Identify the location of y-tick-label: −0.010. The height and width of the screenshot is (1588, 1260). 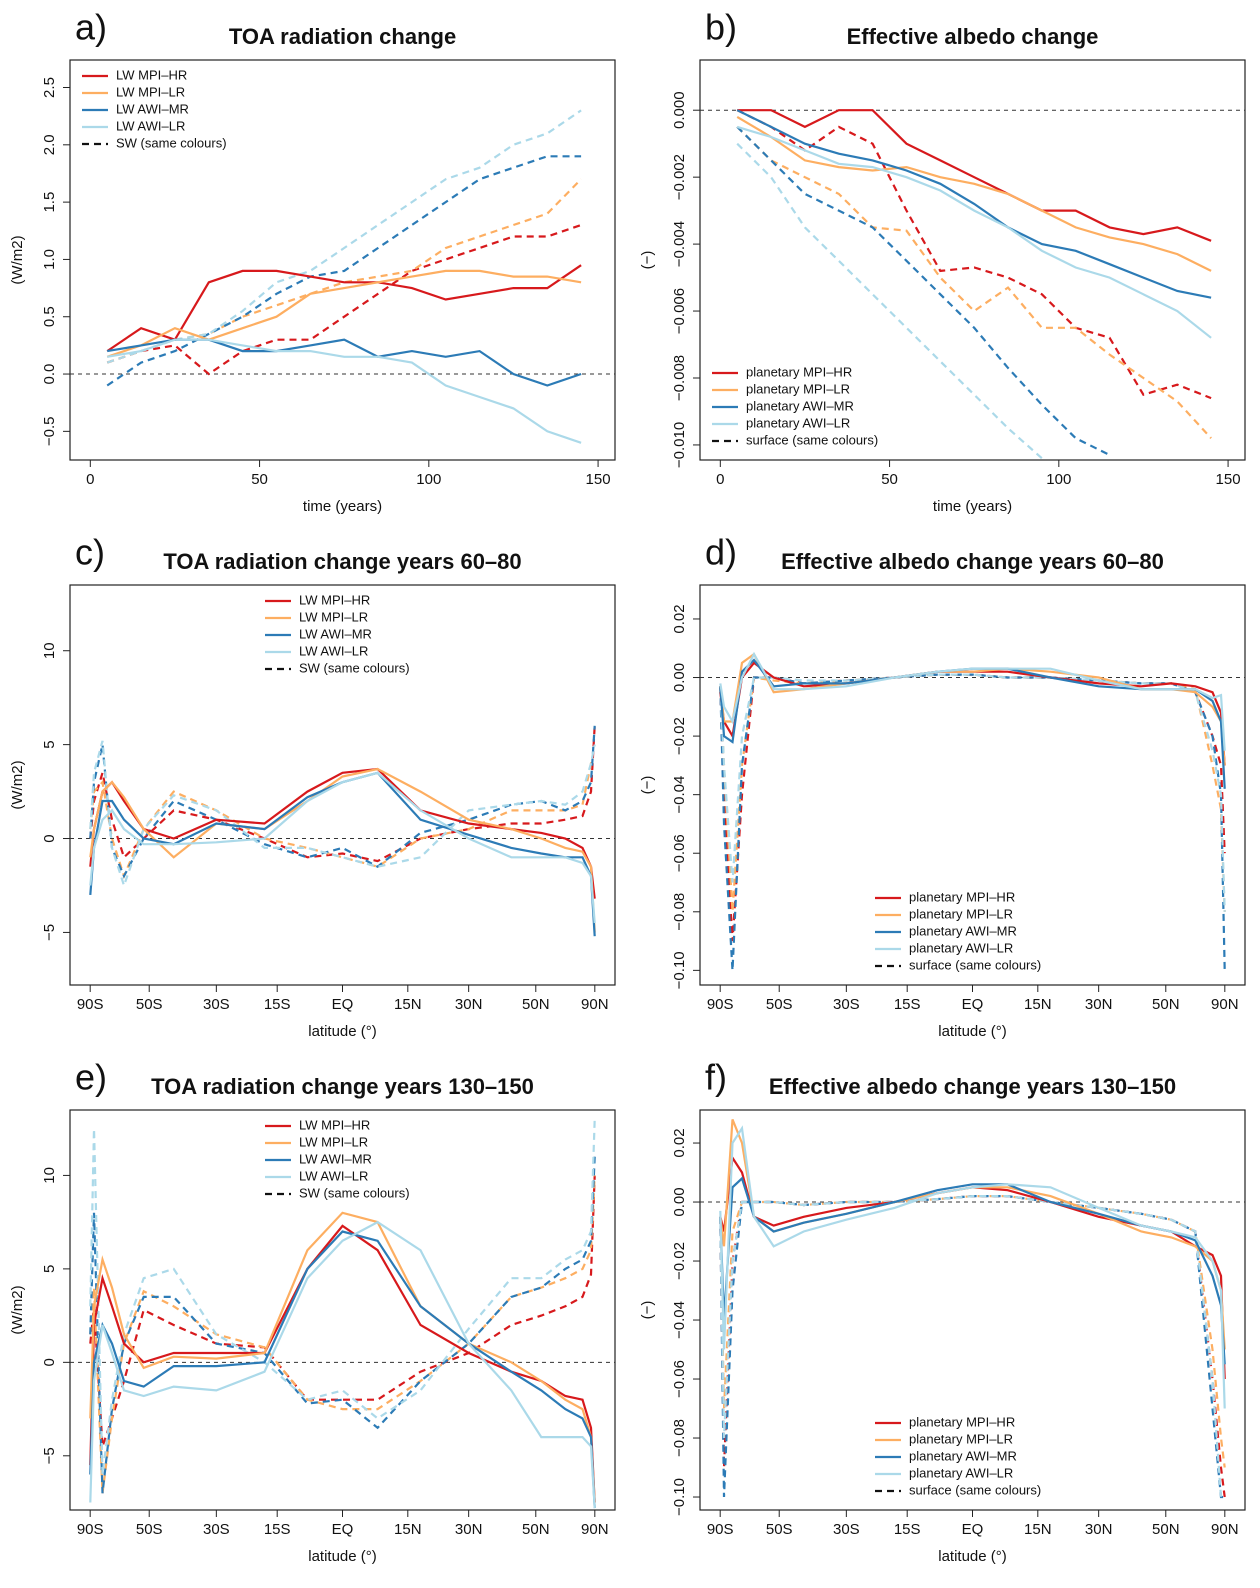
(679, 445).